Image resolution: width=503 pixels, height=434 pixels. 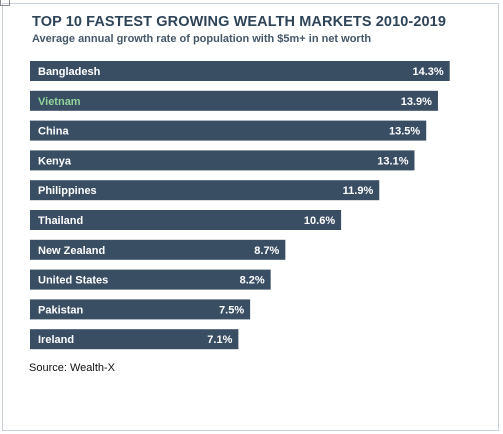 What do you see at coordinates (319, 221) in the screenshot?
I see `bar-value-thailand: 10.6%` at bounding box center [319, 221].